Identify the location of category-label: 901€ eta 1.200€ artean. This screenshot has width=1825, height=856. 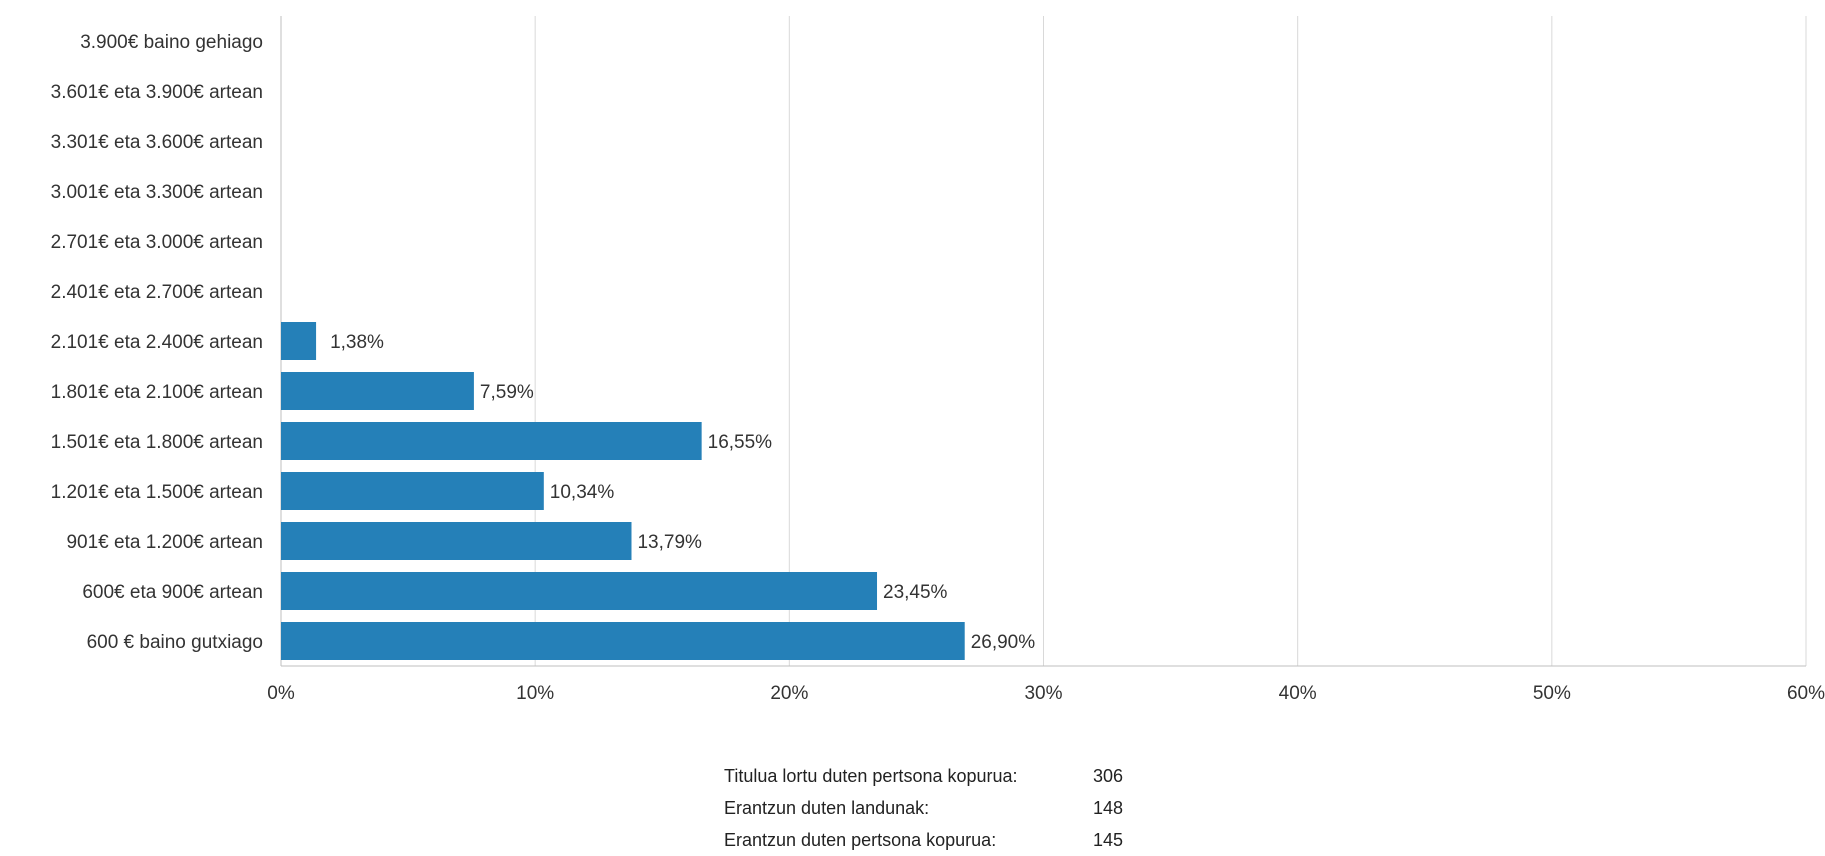
(164, 542).